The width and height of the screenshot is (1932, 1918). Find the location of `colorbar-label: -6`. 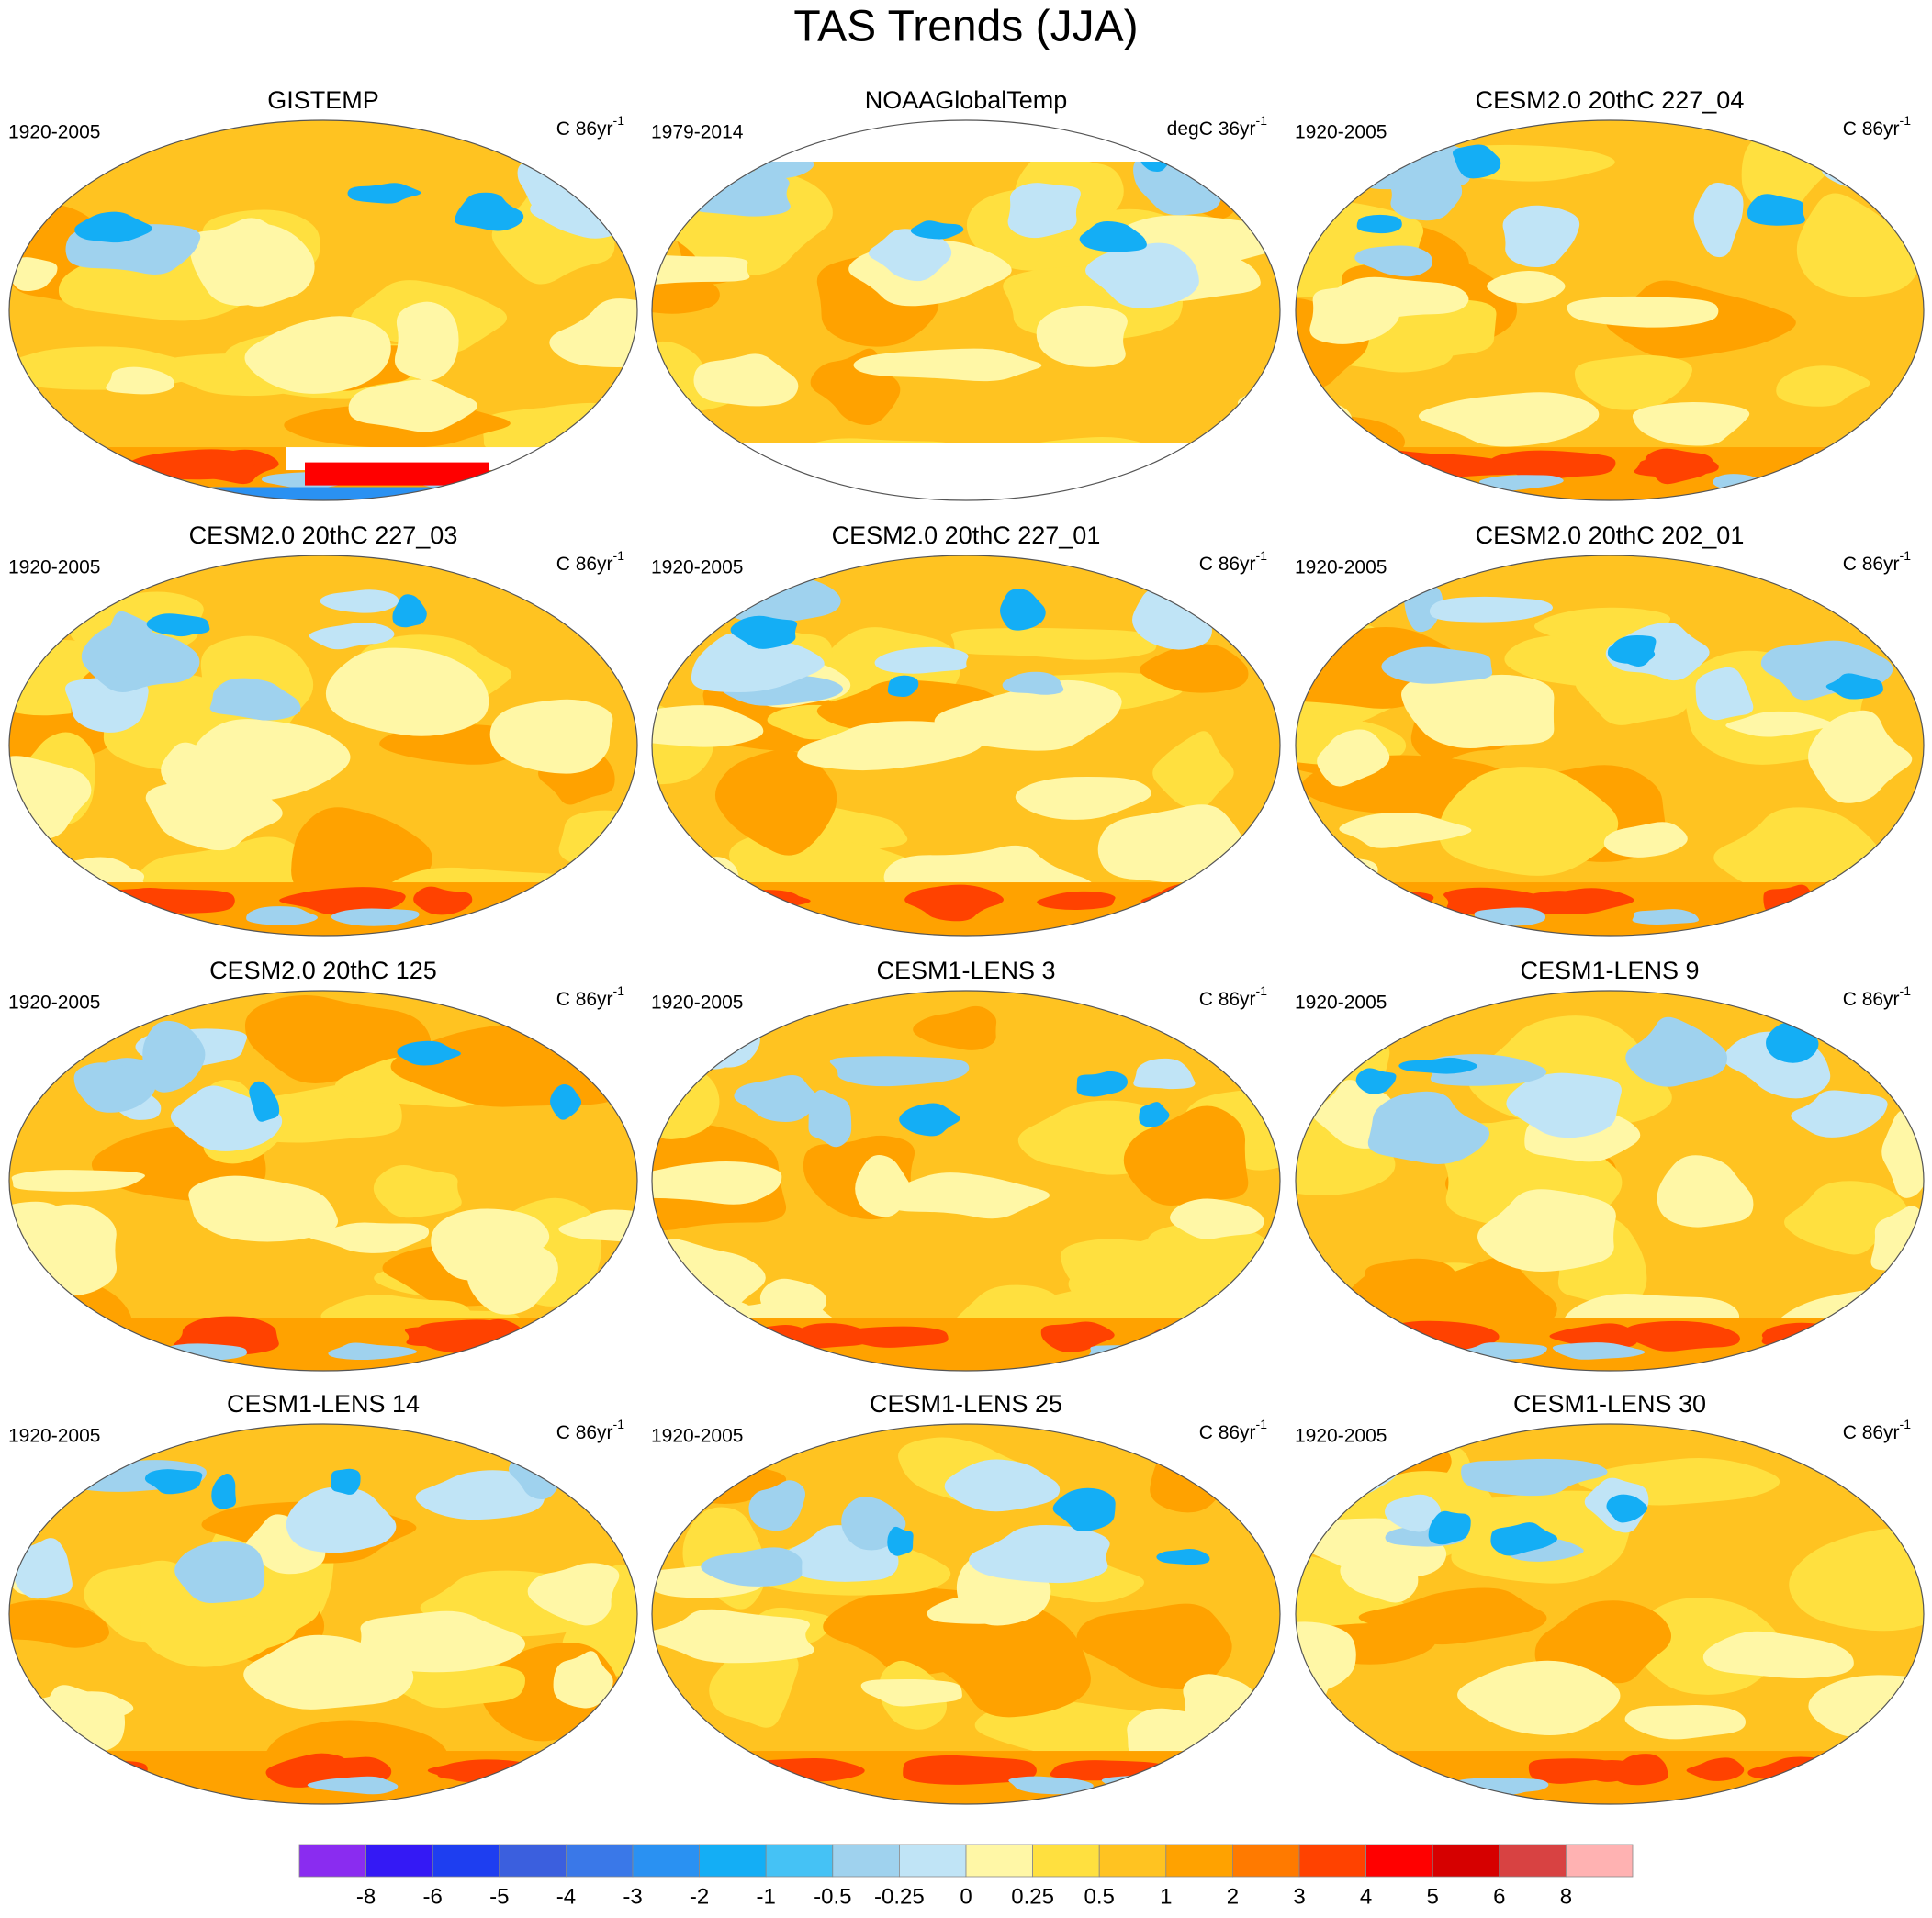

colorbar-label: -6 is located at coordinates (433, 1896).